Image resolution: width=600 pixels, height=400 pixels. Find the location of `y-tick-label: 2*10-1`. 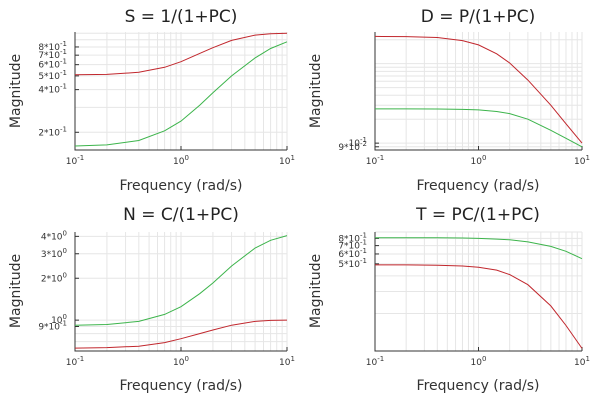

y-tick-label: 2*10-1 is located at coordinates (52, 131).